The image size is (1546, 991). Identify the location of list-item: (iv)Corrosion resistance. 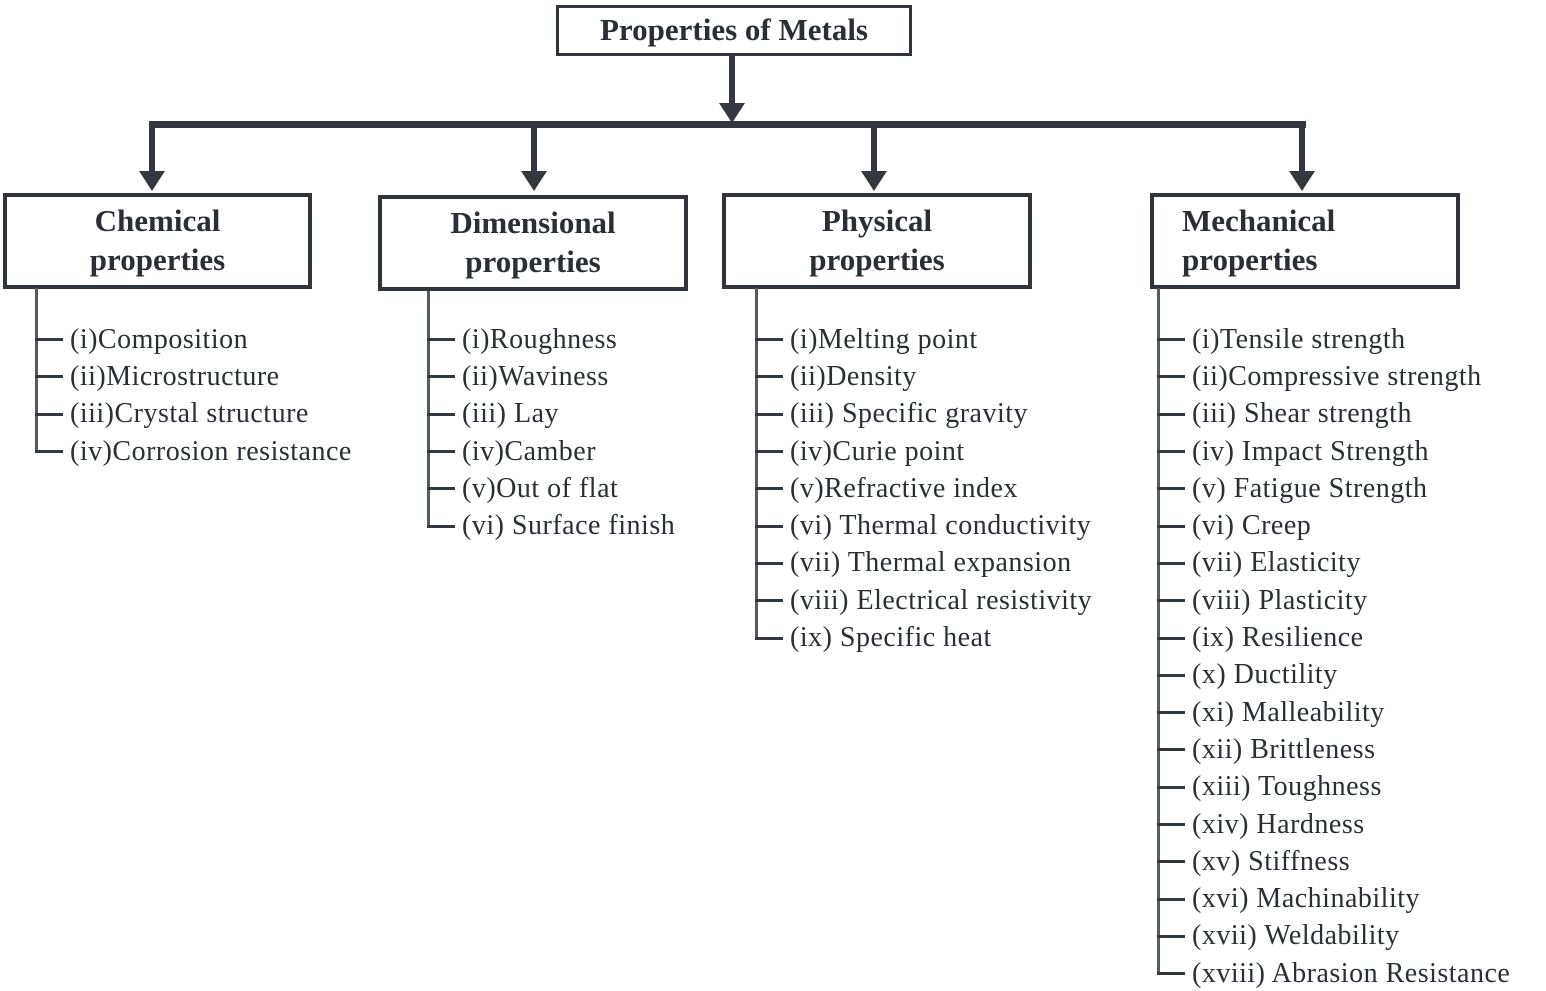
(193, 451).